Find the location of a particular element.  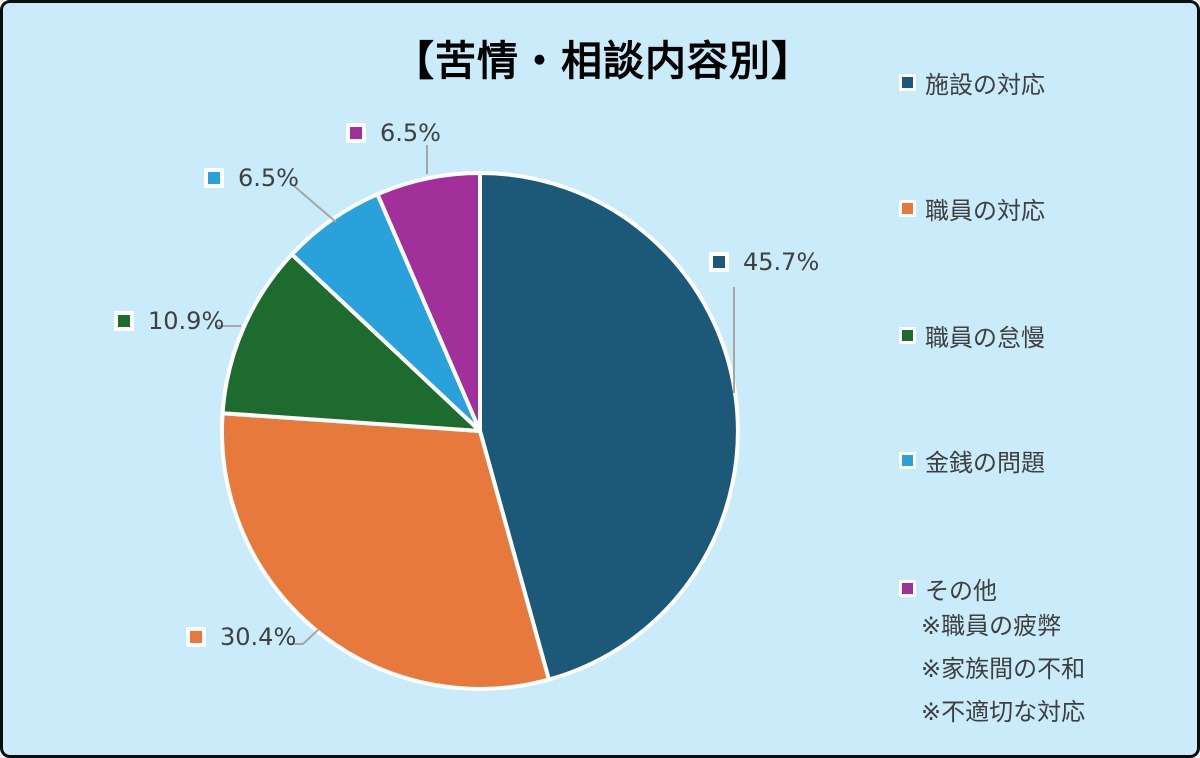

legend-label-3: 金銭の問題 is located at coordinates (985, 463).